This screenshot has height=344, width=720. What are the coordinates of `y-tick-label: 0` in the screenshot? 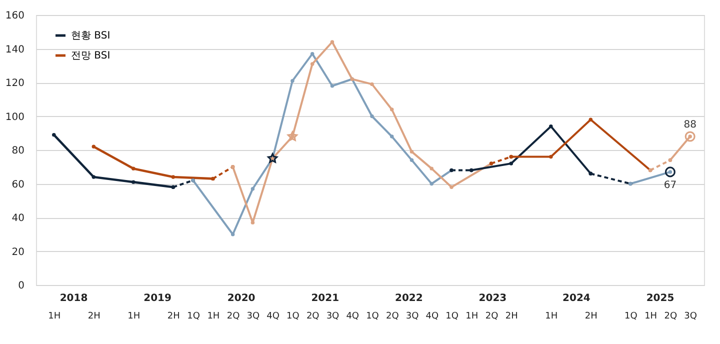 It's located at (21, 286).